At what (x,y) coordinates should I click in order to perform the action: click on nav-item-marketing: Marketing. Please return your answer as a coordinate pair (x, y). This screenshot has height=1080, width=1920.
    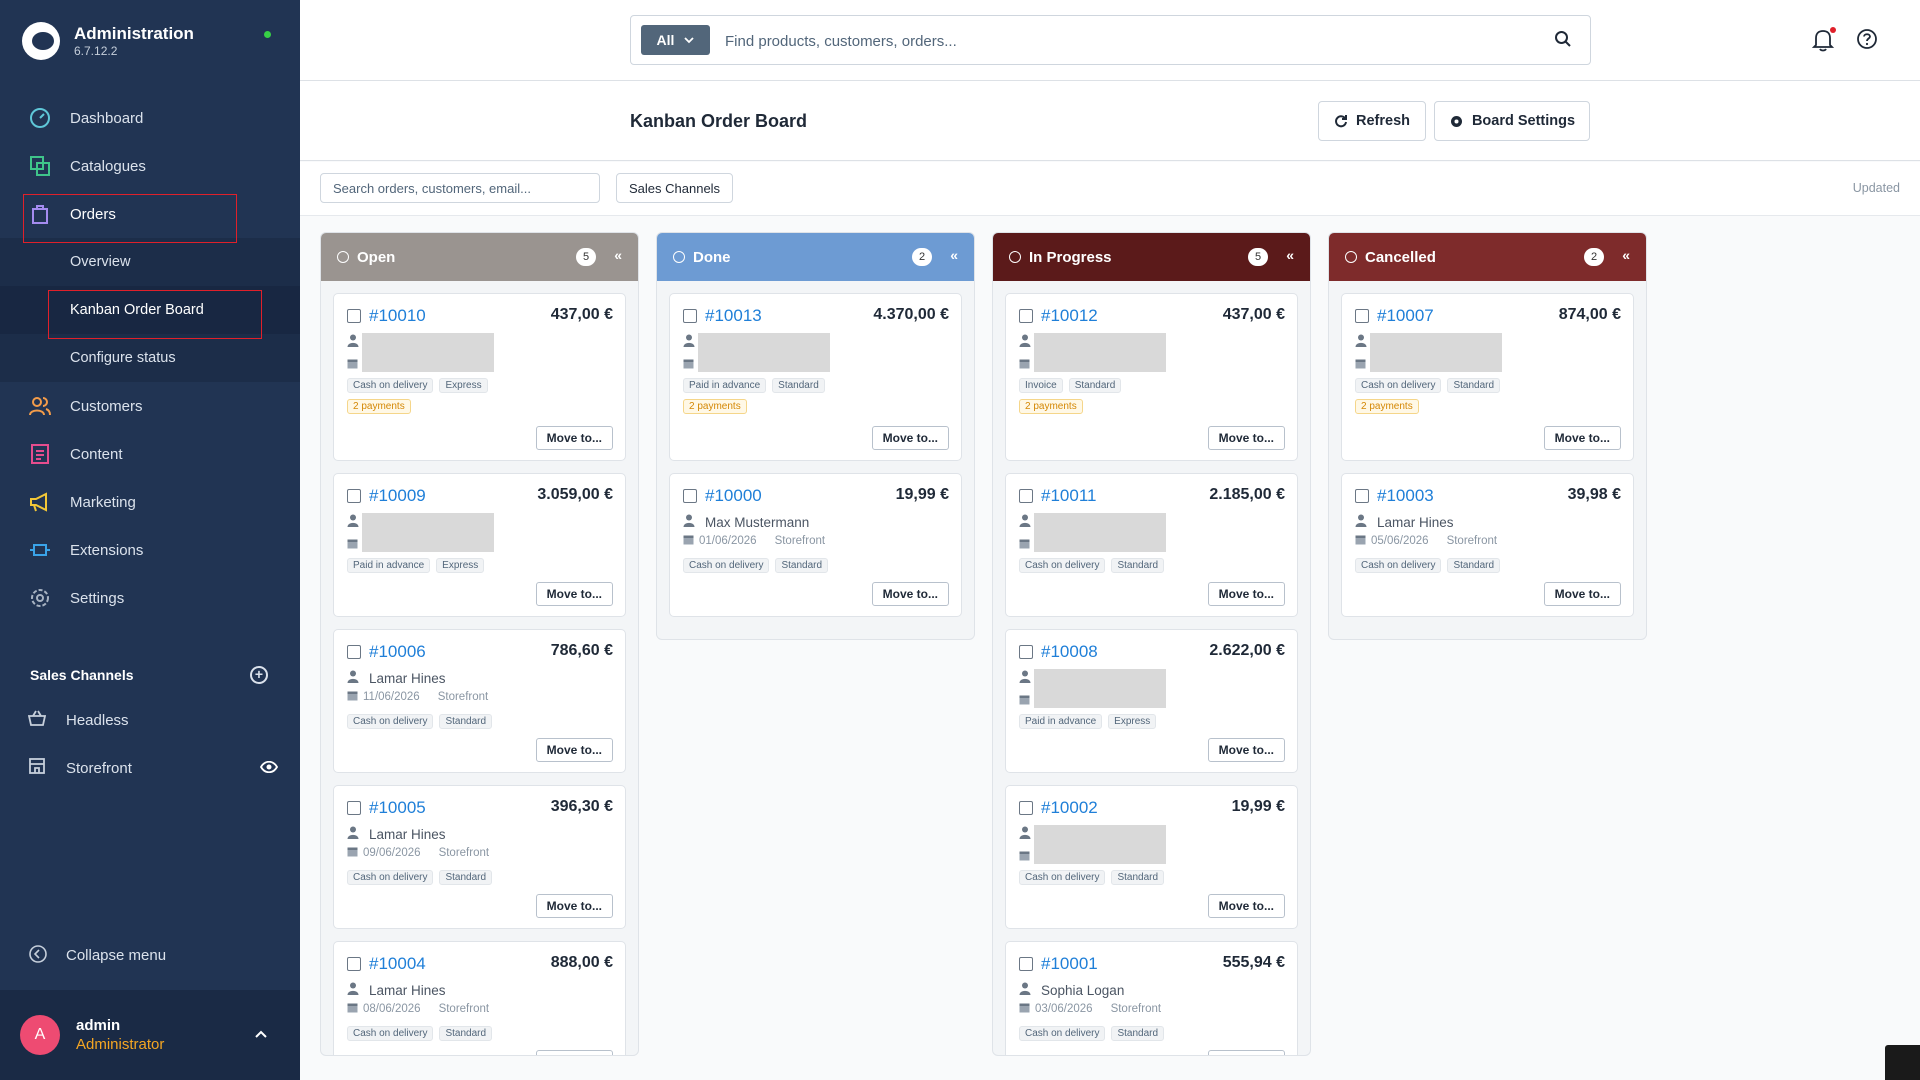
    Looking at the image, I should click on (150, 502).